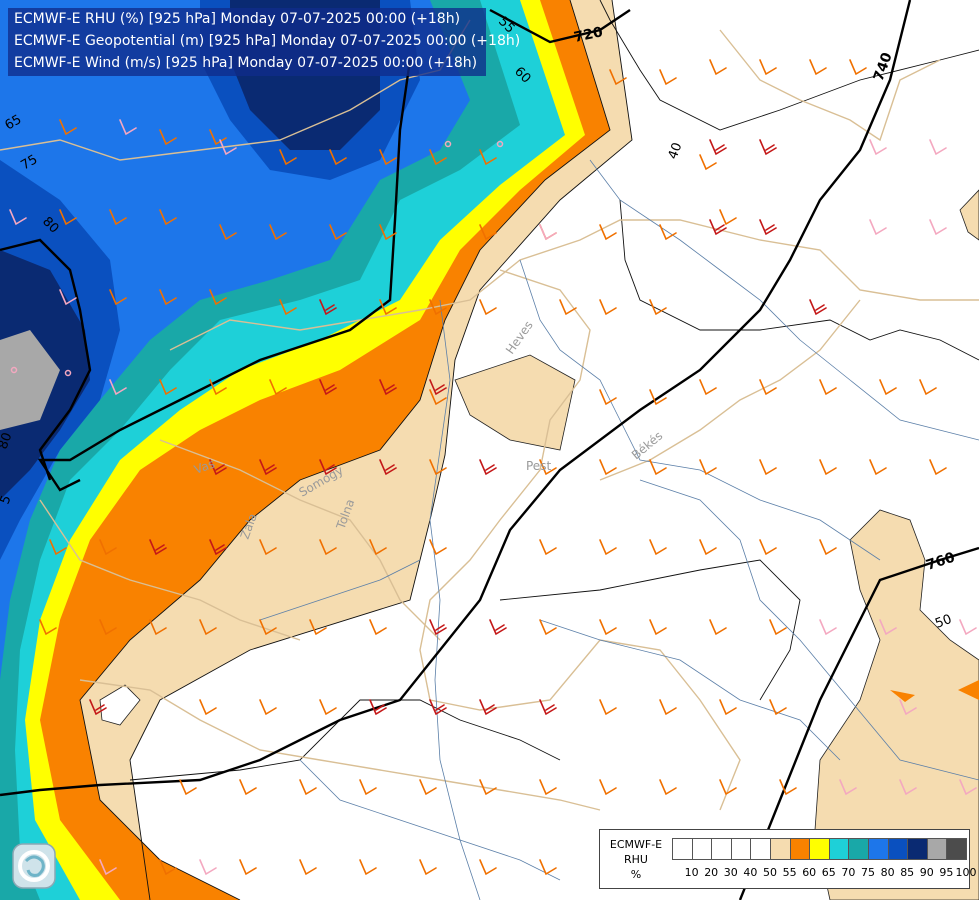 The width and height of the screenshot is (979, 900). Describe the element at coordinates (809, 872) in the screenshot. I see `legend-tick-label: 60` at that location.